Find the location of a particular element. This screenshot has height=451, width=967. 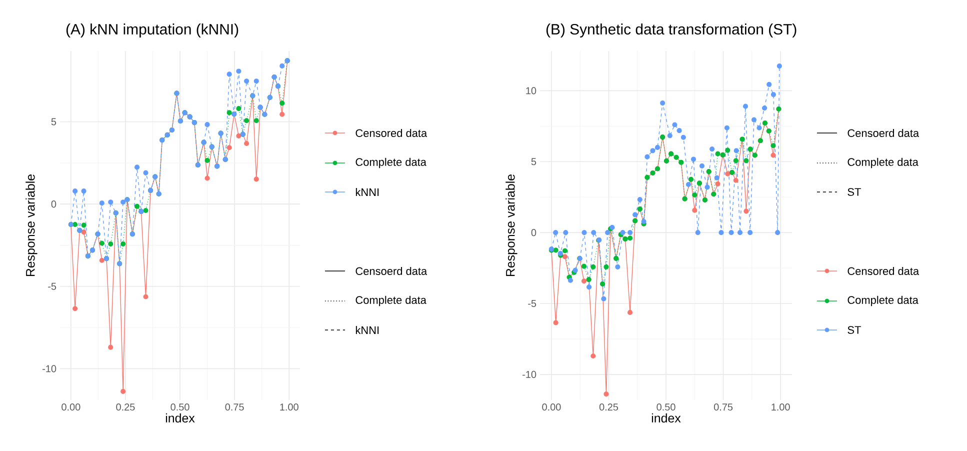

y-tick-label: 10 is located at coordinates (531, 90).